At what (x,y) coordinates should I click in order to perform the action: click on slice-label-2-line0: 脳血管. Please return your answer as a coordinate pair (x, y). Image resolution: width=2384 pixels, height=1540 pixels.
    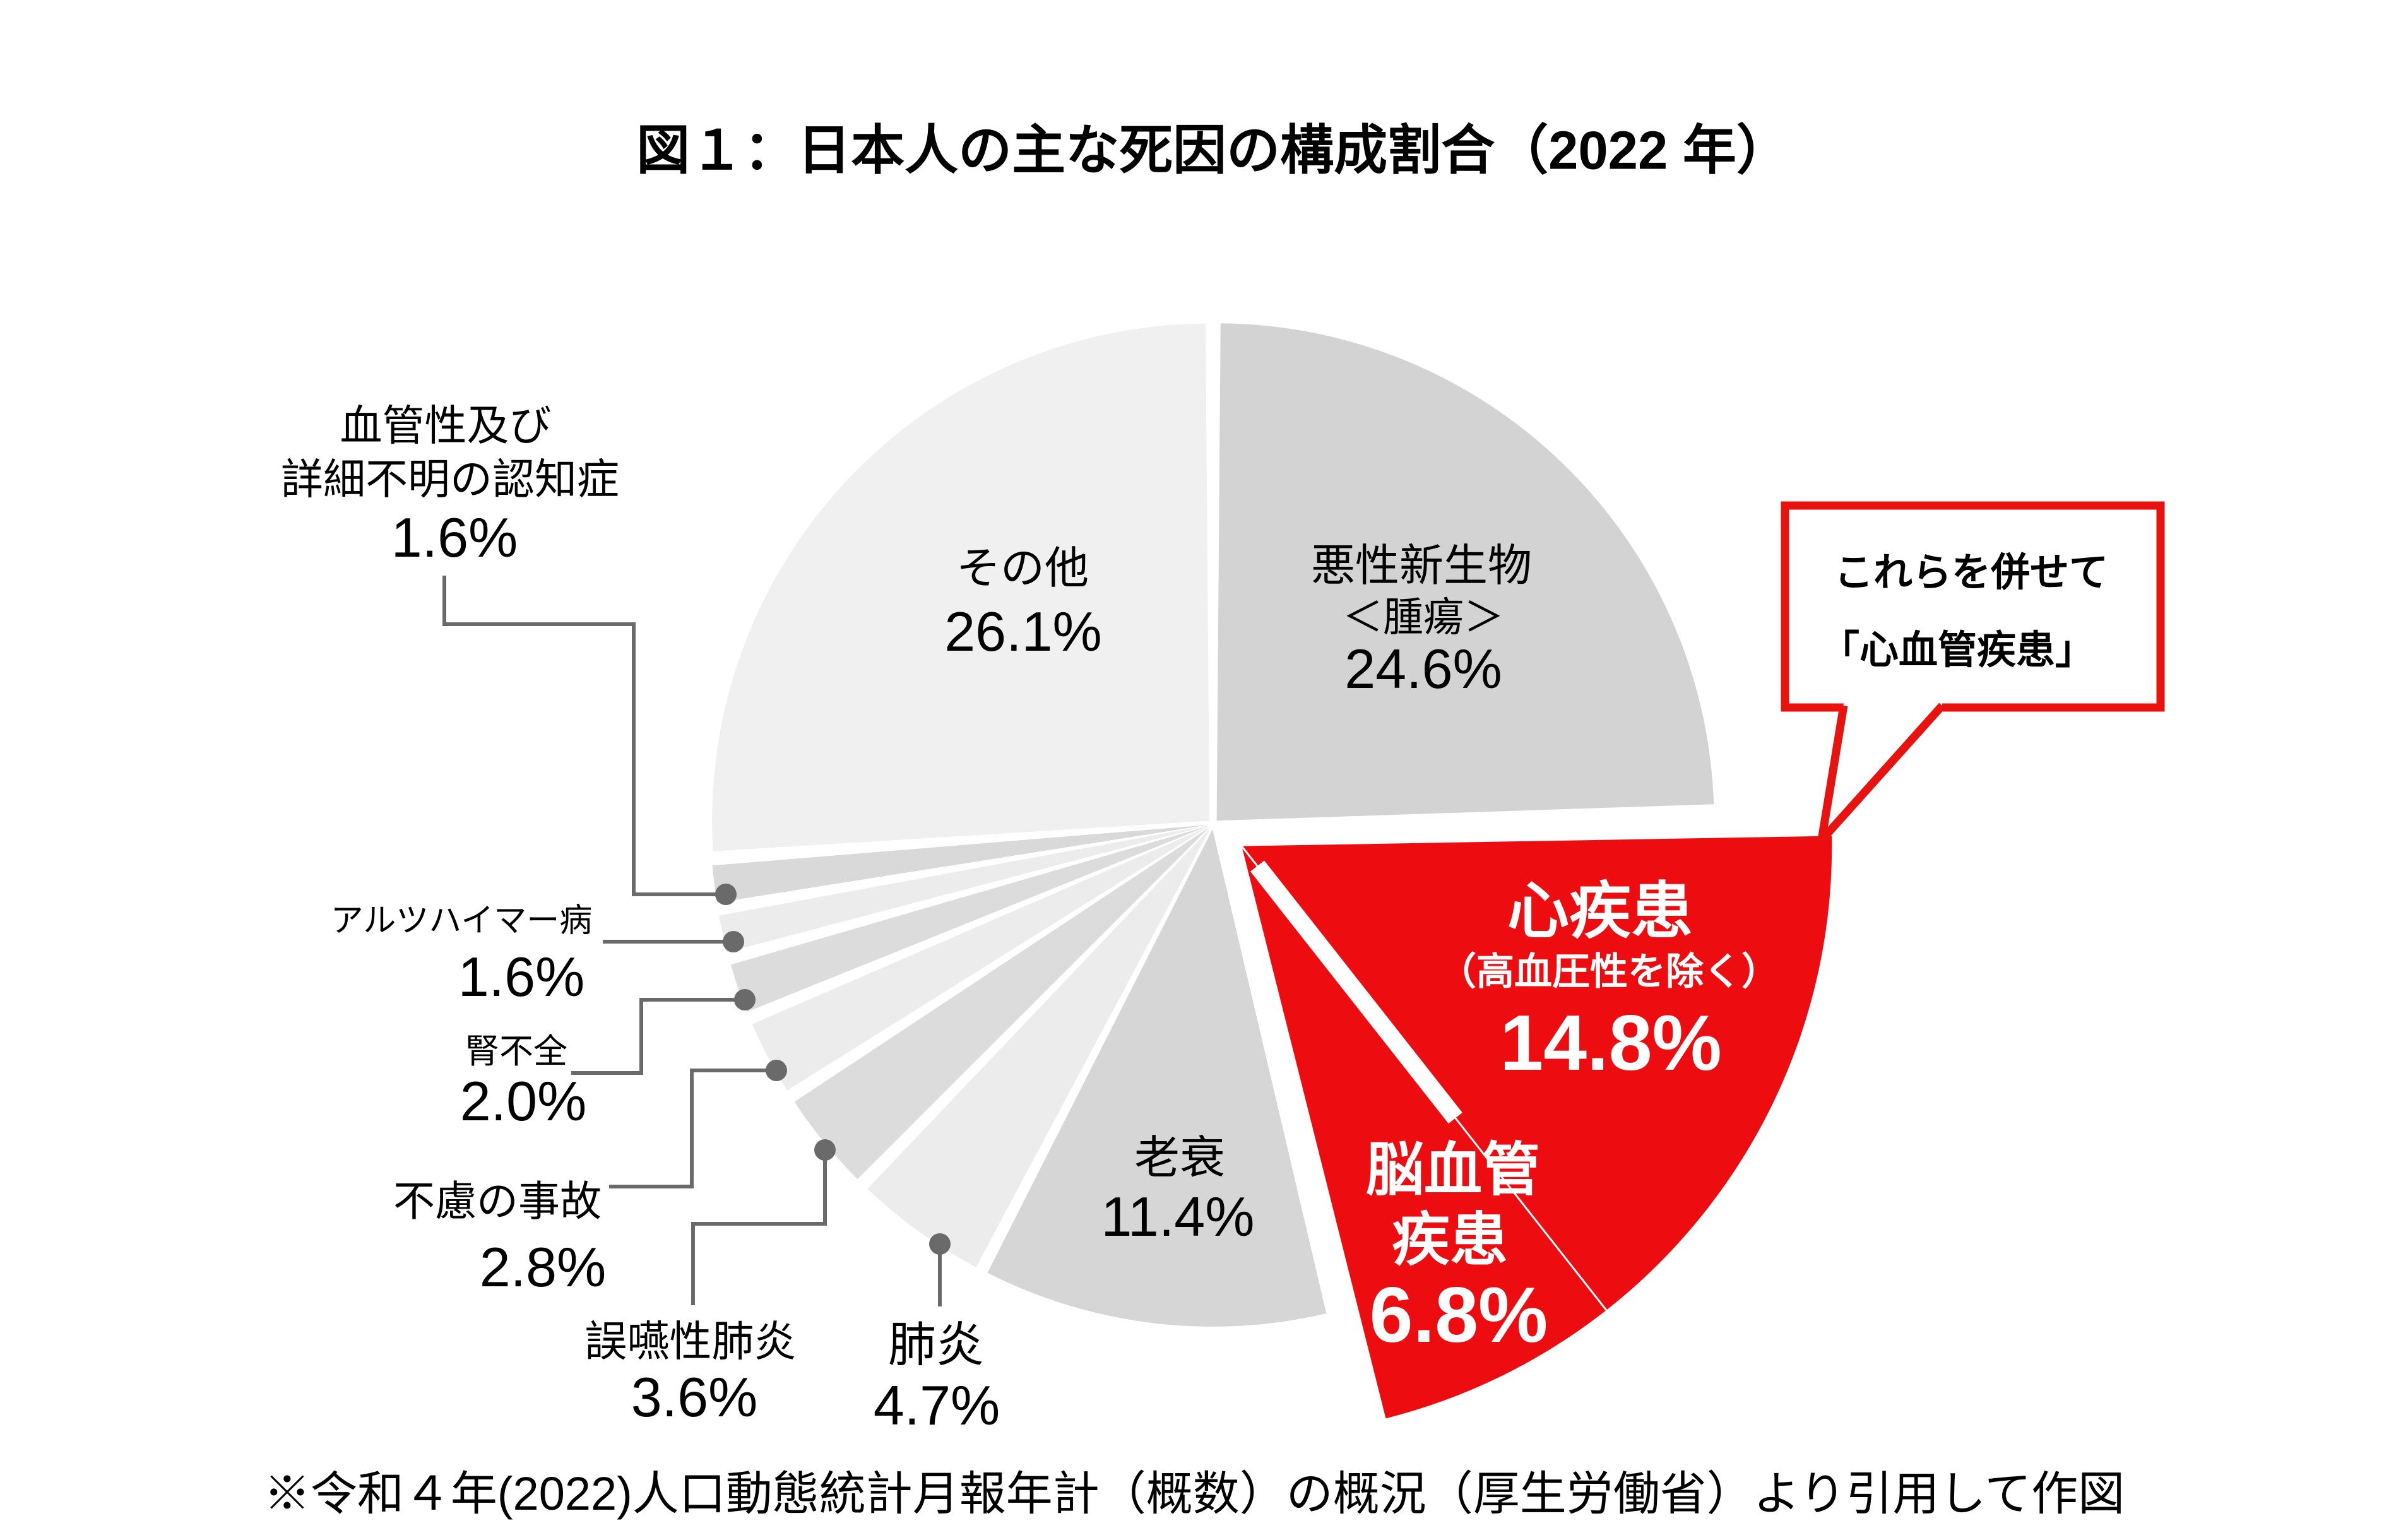
    Looking at the image, I should click on (1453, 1170).